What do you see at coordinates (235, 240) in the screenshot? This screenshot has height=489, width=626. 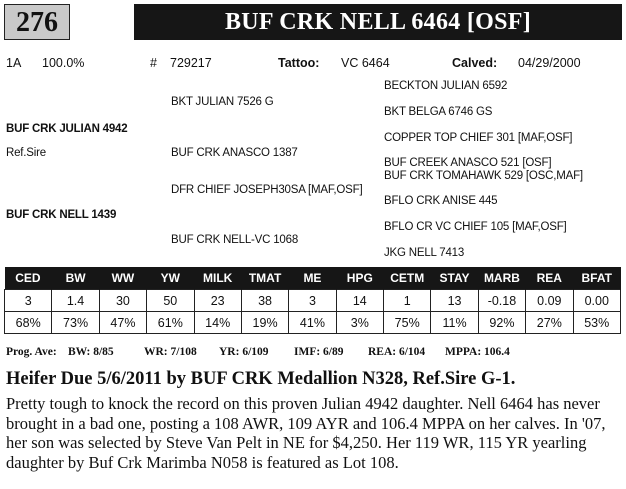 I see `pedigree-dam-dam: BUF CRK NELL-VC 1068` at bounding box center [235, 240].